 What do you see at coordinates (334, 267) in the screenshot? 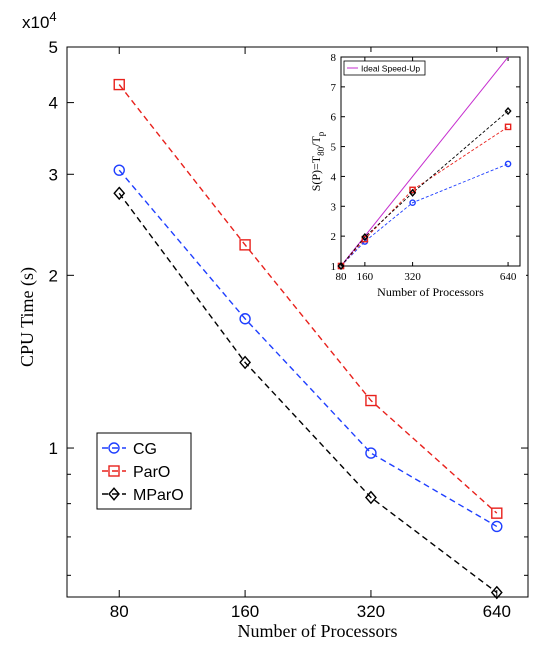
I see `inset-y-tick-label: 1` at bounding box center [334, 267].